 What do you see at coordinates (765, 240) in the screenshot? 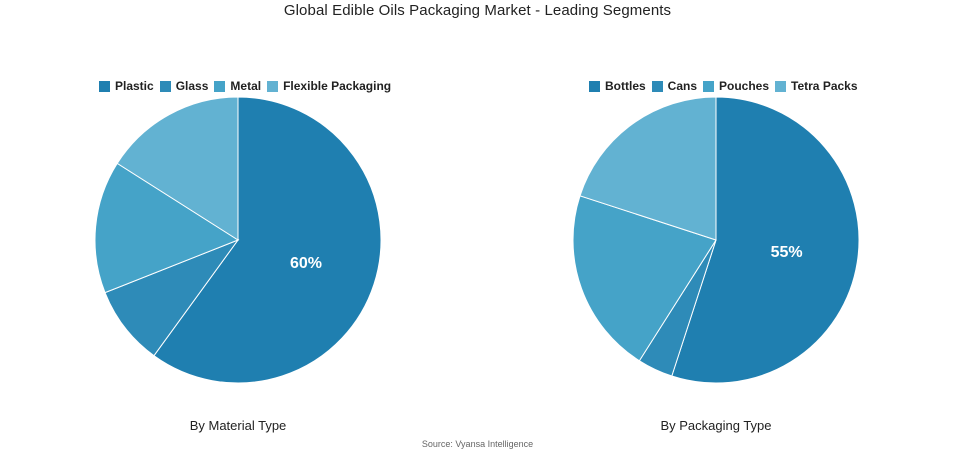
I see `pie-slice-bottles` at bounding box center [765, 240].